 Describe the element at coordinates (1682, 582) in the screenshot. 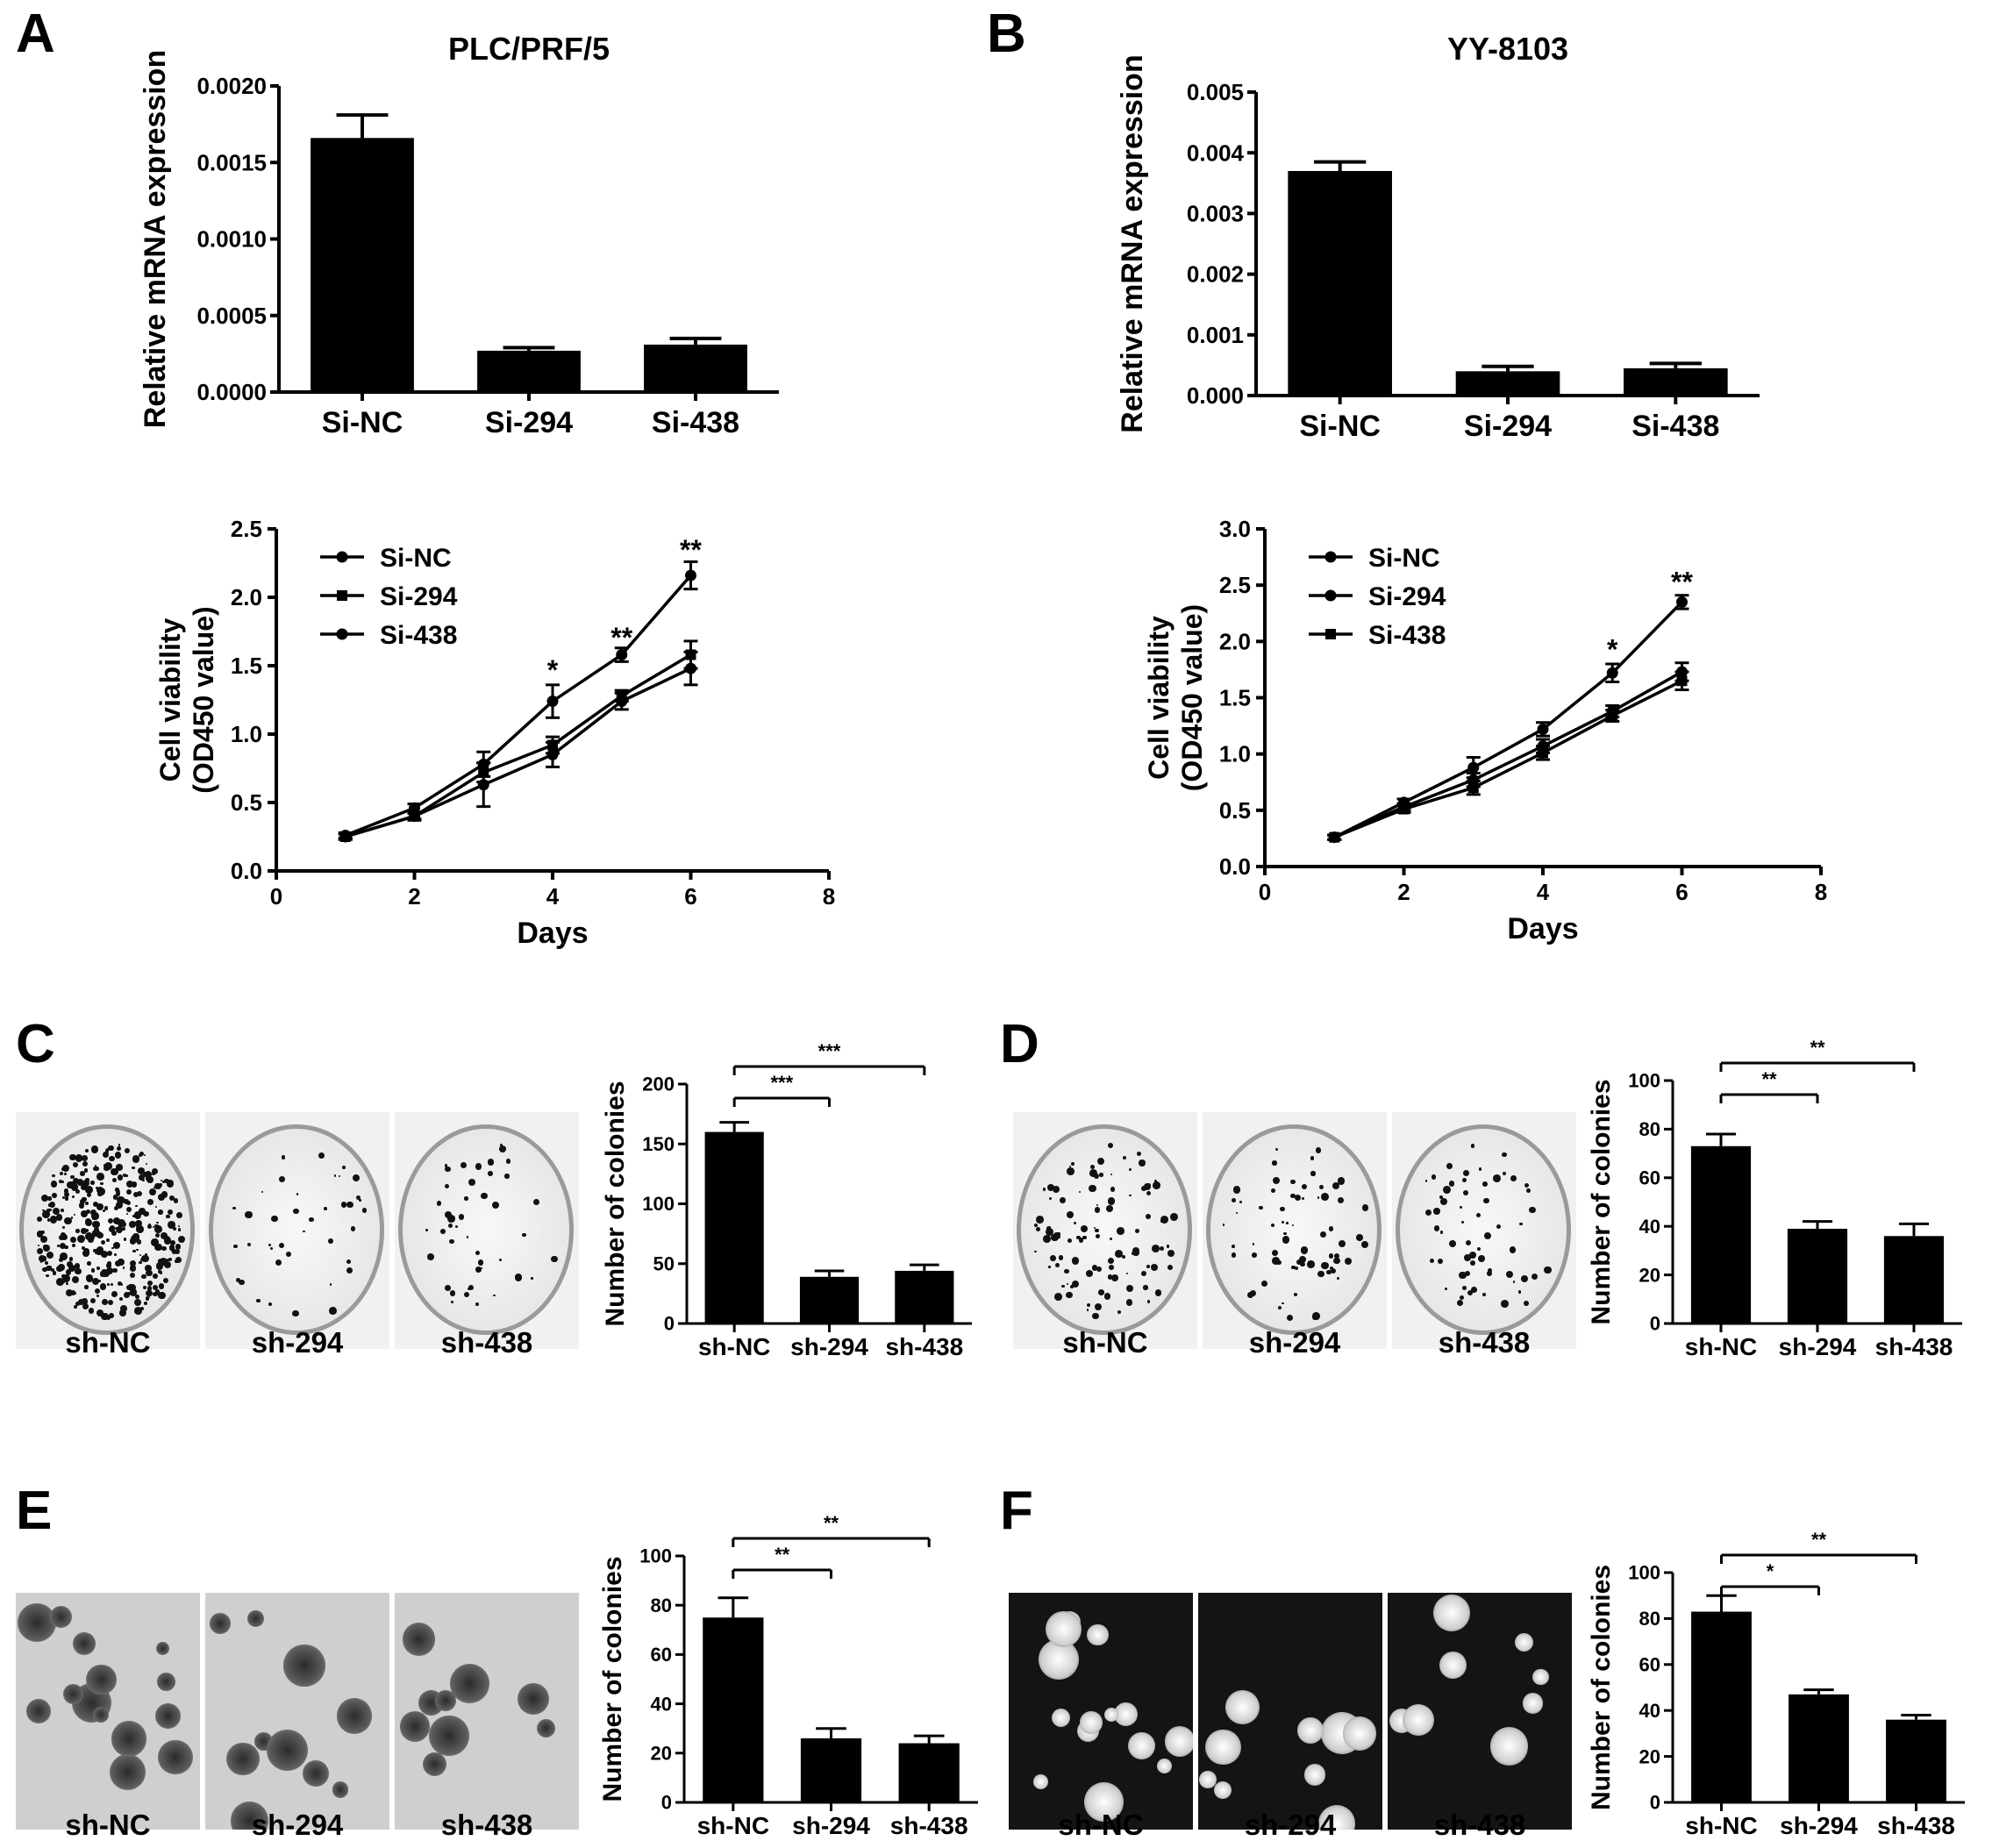

I see `B-line-annotation-1: **` at that location.